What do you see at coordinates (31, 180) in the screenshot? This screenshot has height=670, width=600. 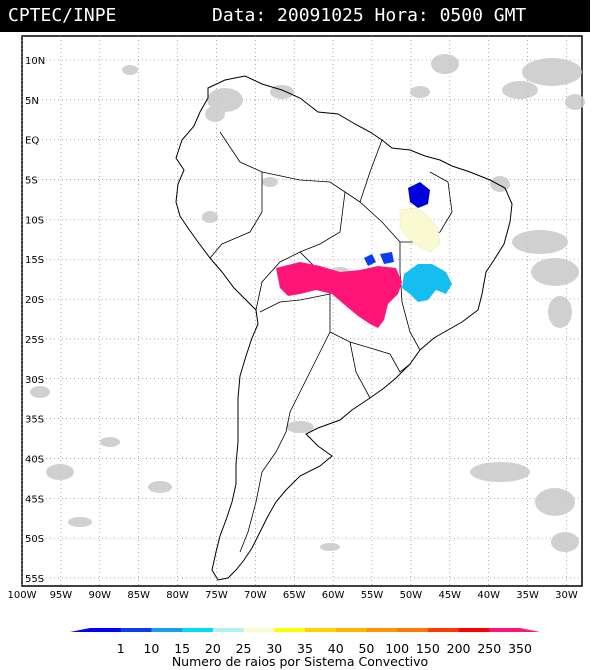 I see `lat-label: 5S` at bounding box center [31, 180].